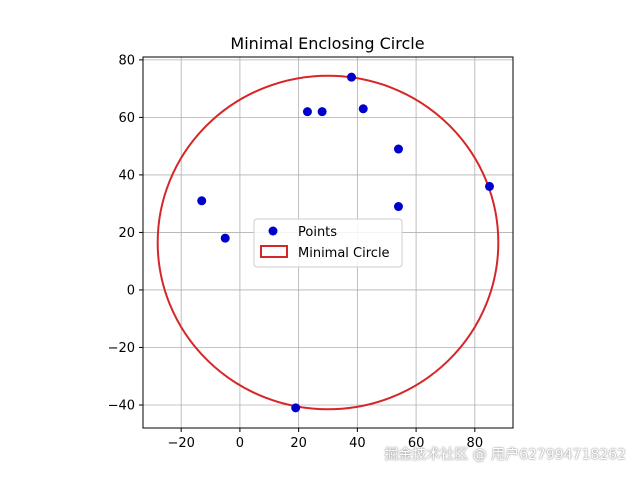  I want to click on legend-points-marker, so click(273, 231).